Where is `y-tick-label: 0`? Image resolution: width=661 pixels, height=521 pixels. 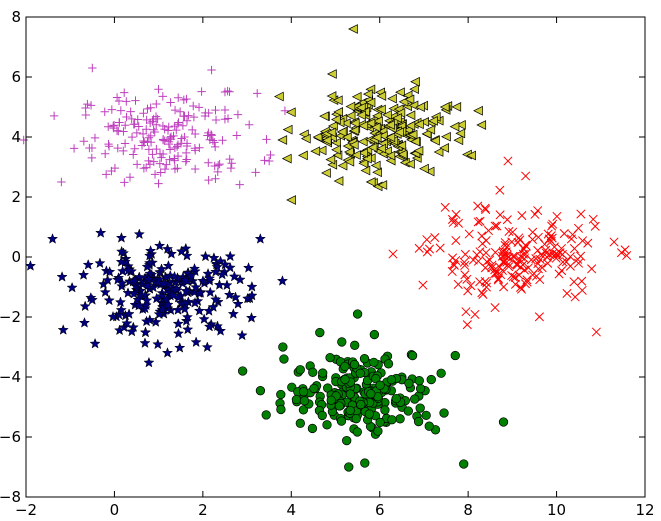
y-tick-label: 0 is located at coordinates (16, 257).